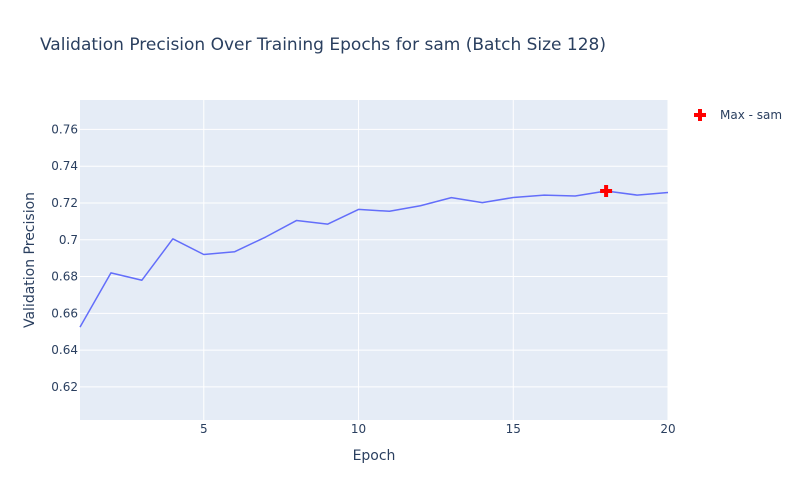 This screenshot has height=500, width=800. What do you see at coordinates (358, 429) in the screenshot?
I see `x-tick-label: 10` at bounding box center [358, 429].